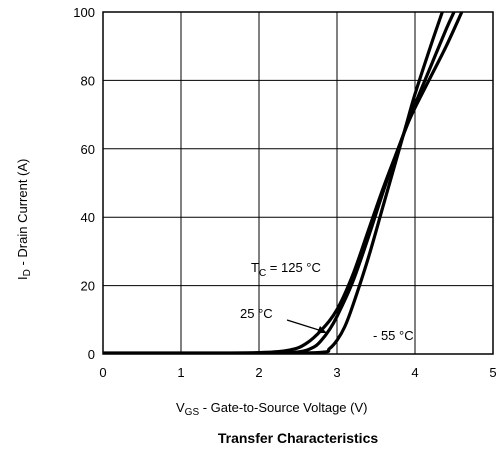 Image resolution: width=503 pixels, height=453 pixels. What do you see at coordinates (91, 354) in the screenshot?
I see `y-tick-label: 0` at bounding box center [91, 354].